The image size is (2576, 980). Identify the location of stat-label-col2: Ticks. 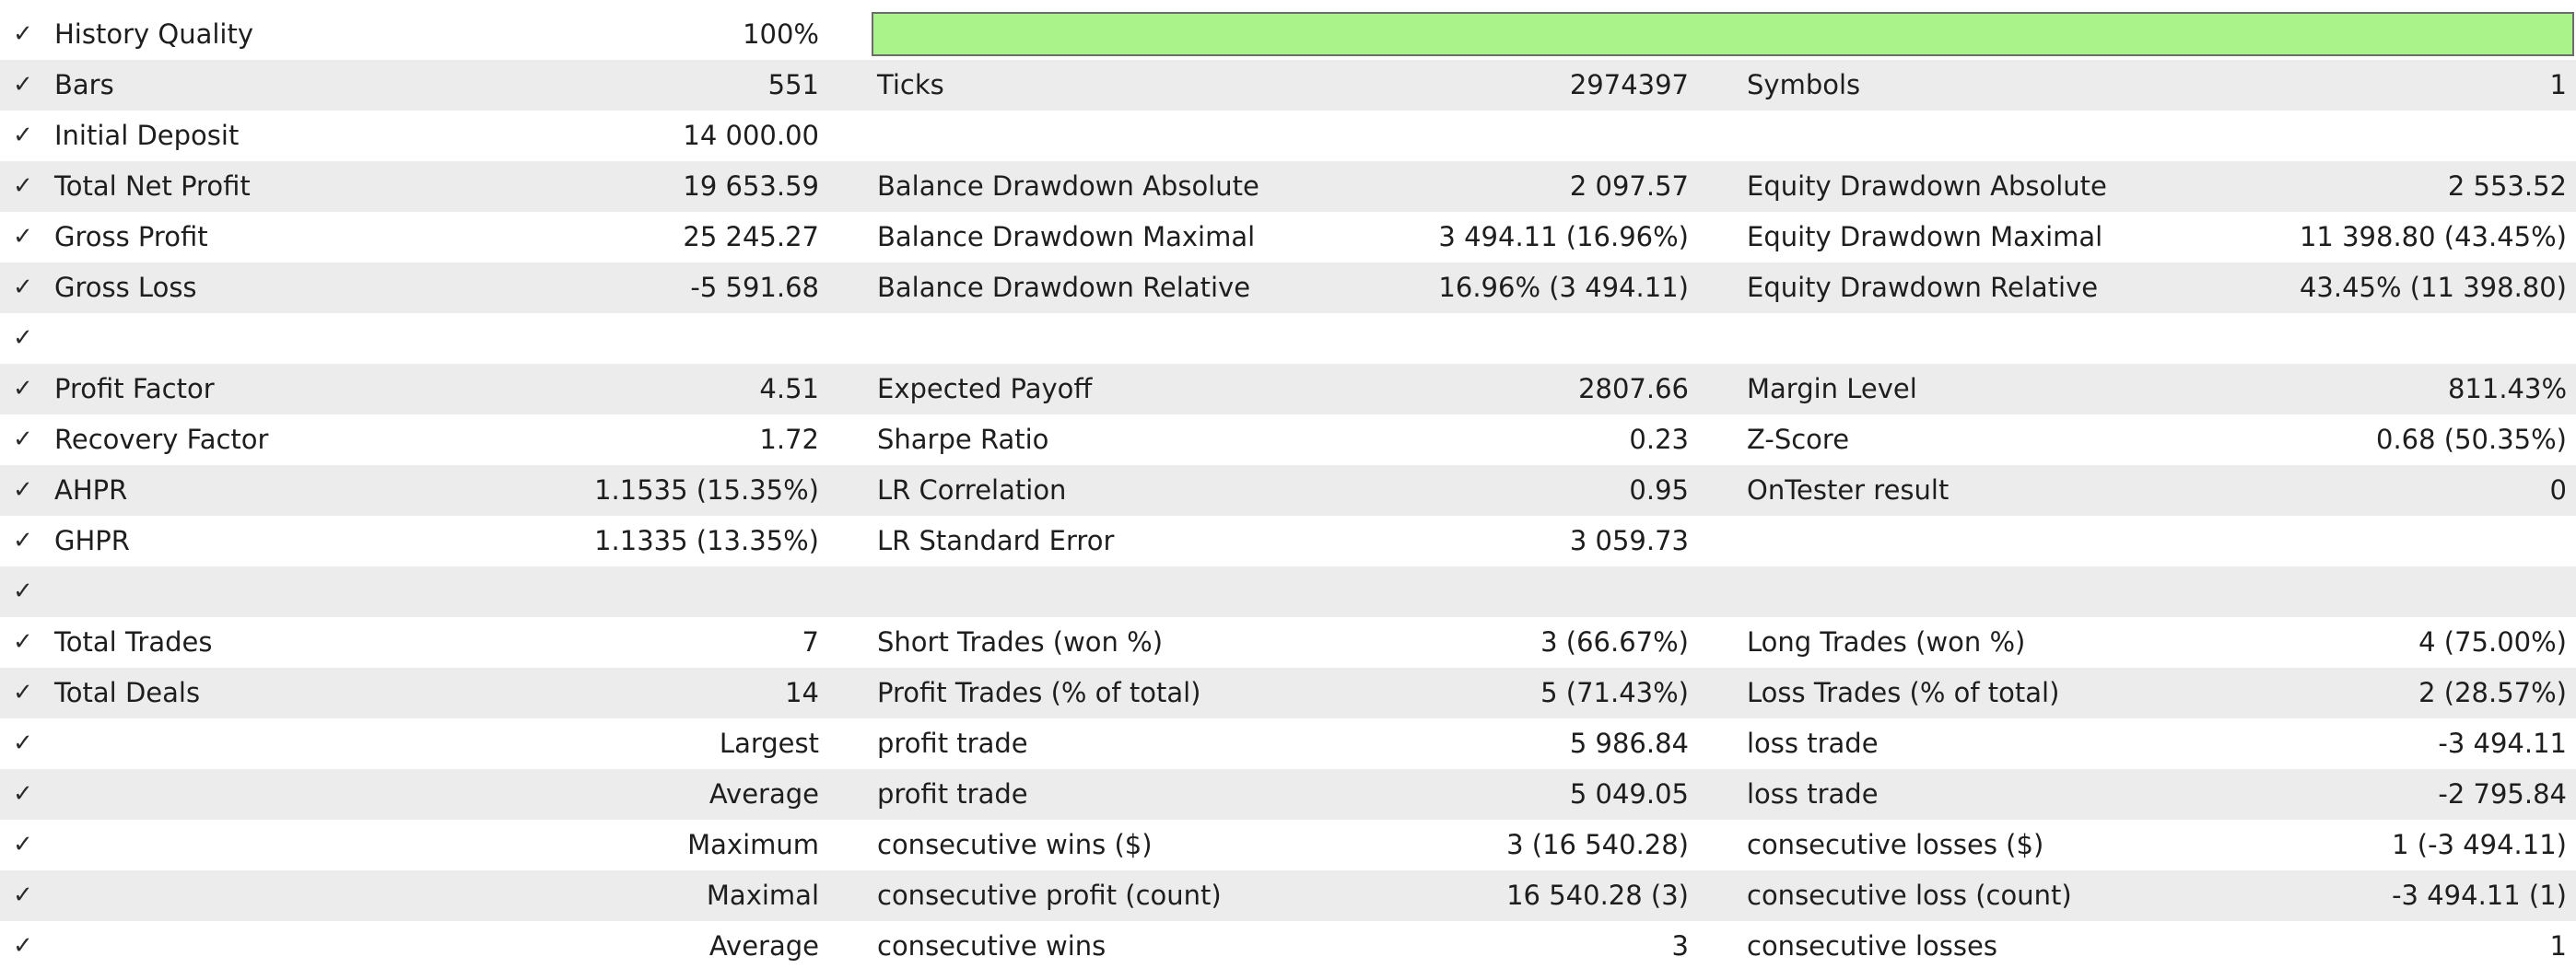
(910, 84).